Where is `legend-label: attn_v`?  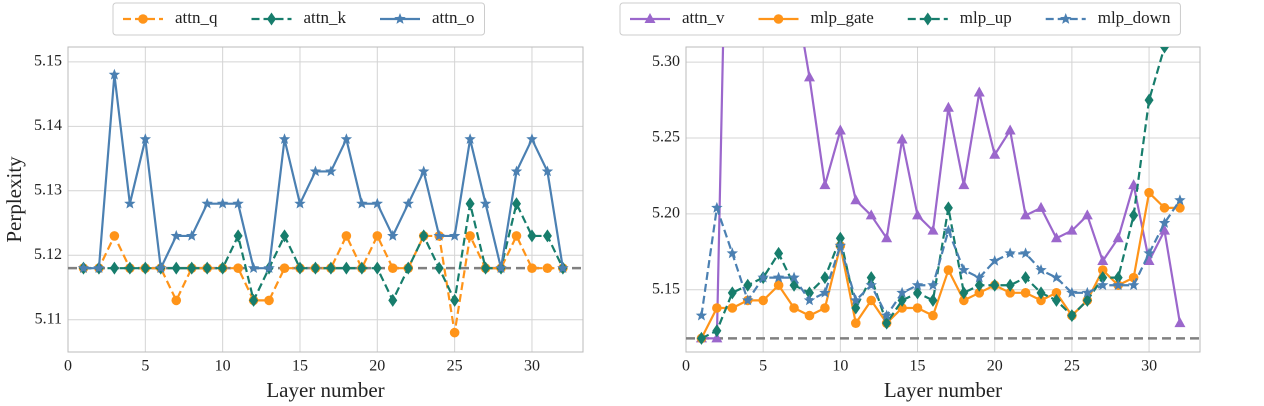 legend-label: attn_v is located at coordinates (703, 17).